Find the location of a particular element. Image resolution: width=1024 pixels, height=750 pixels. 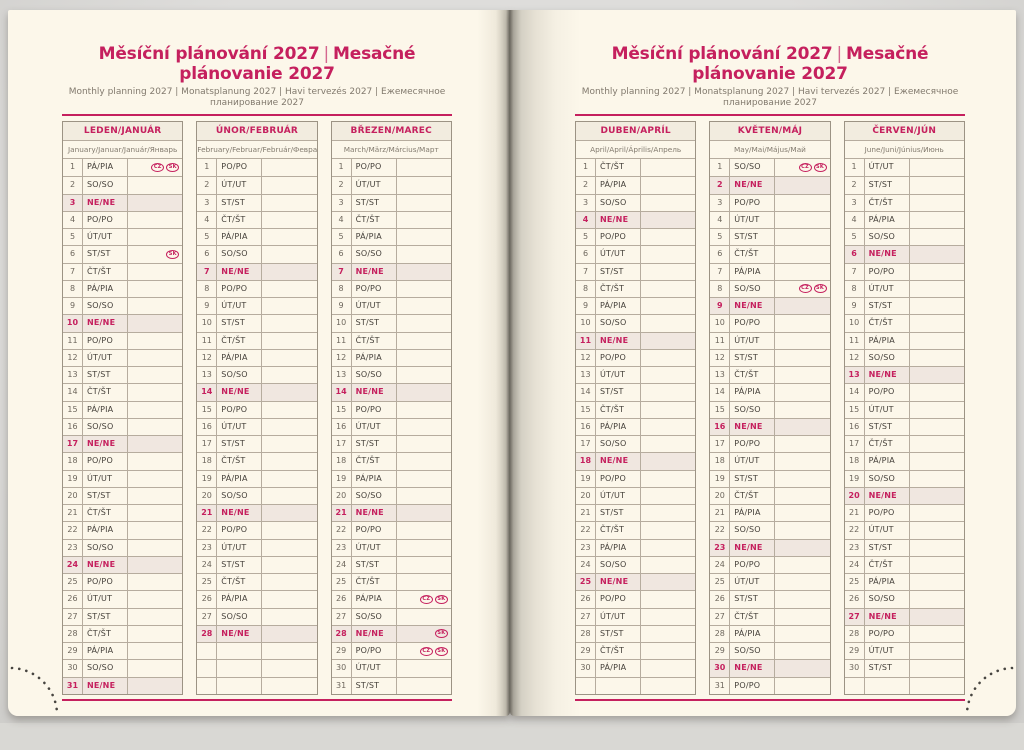

day-row: 5 ST/ST is located at coordinates (770, 237).